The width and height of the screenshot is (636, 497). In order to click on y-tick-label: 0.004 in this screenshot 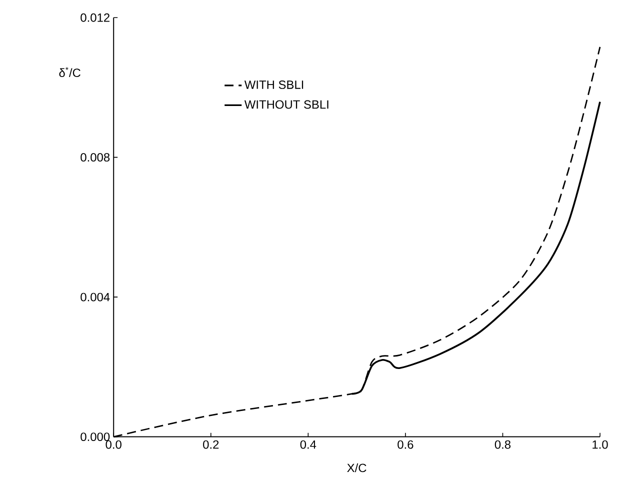, I will do `click(95, 297)`.